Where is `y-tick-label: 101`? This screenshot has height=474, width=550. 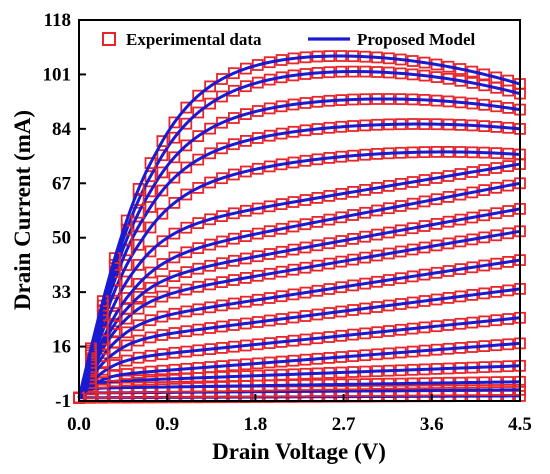
y-tick-label: 101 is located at coordinates (57, 74).